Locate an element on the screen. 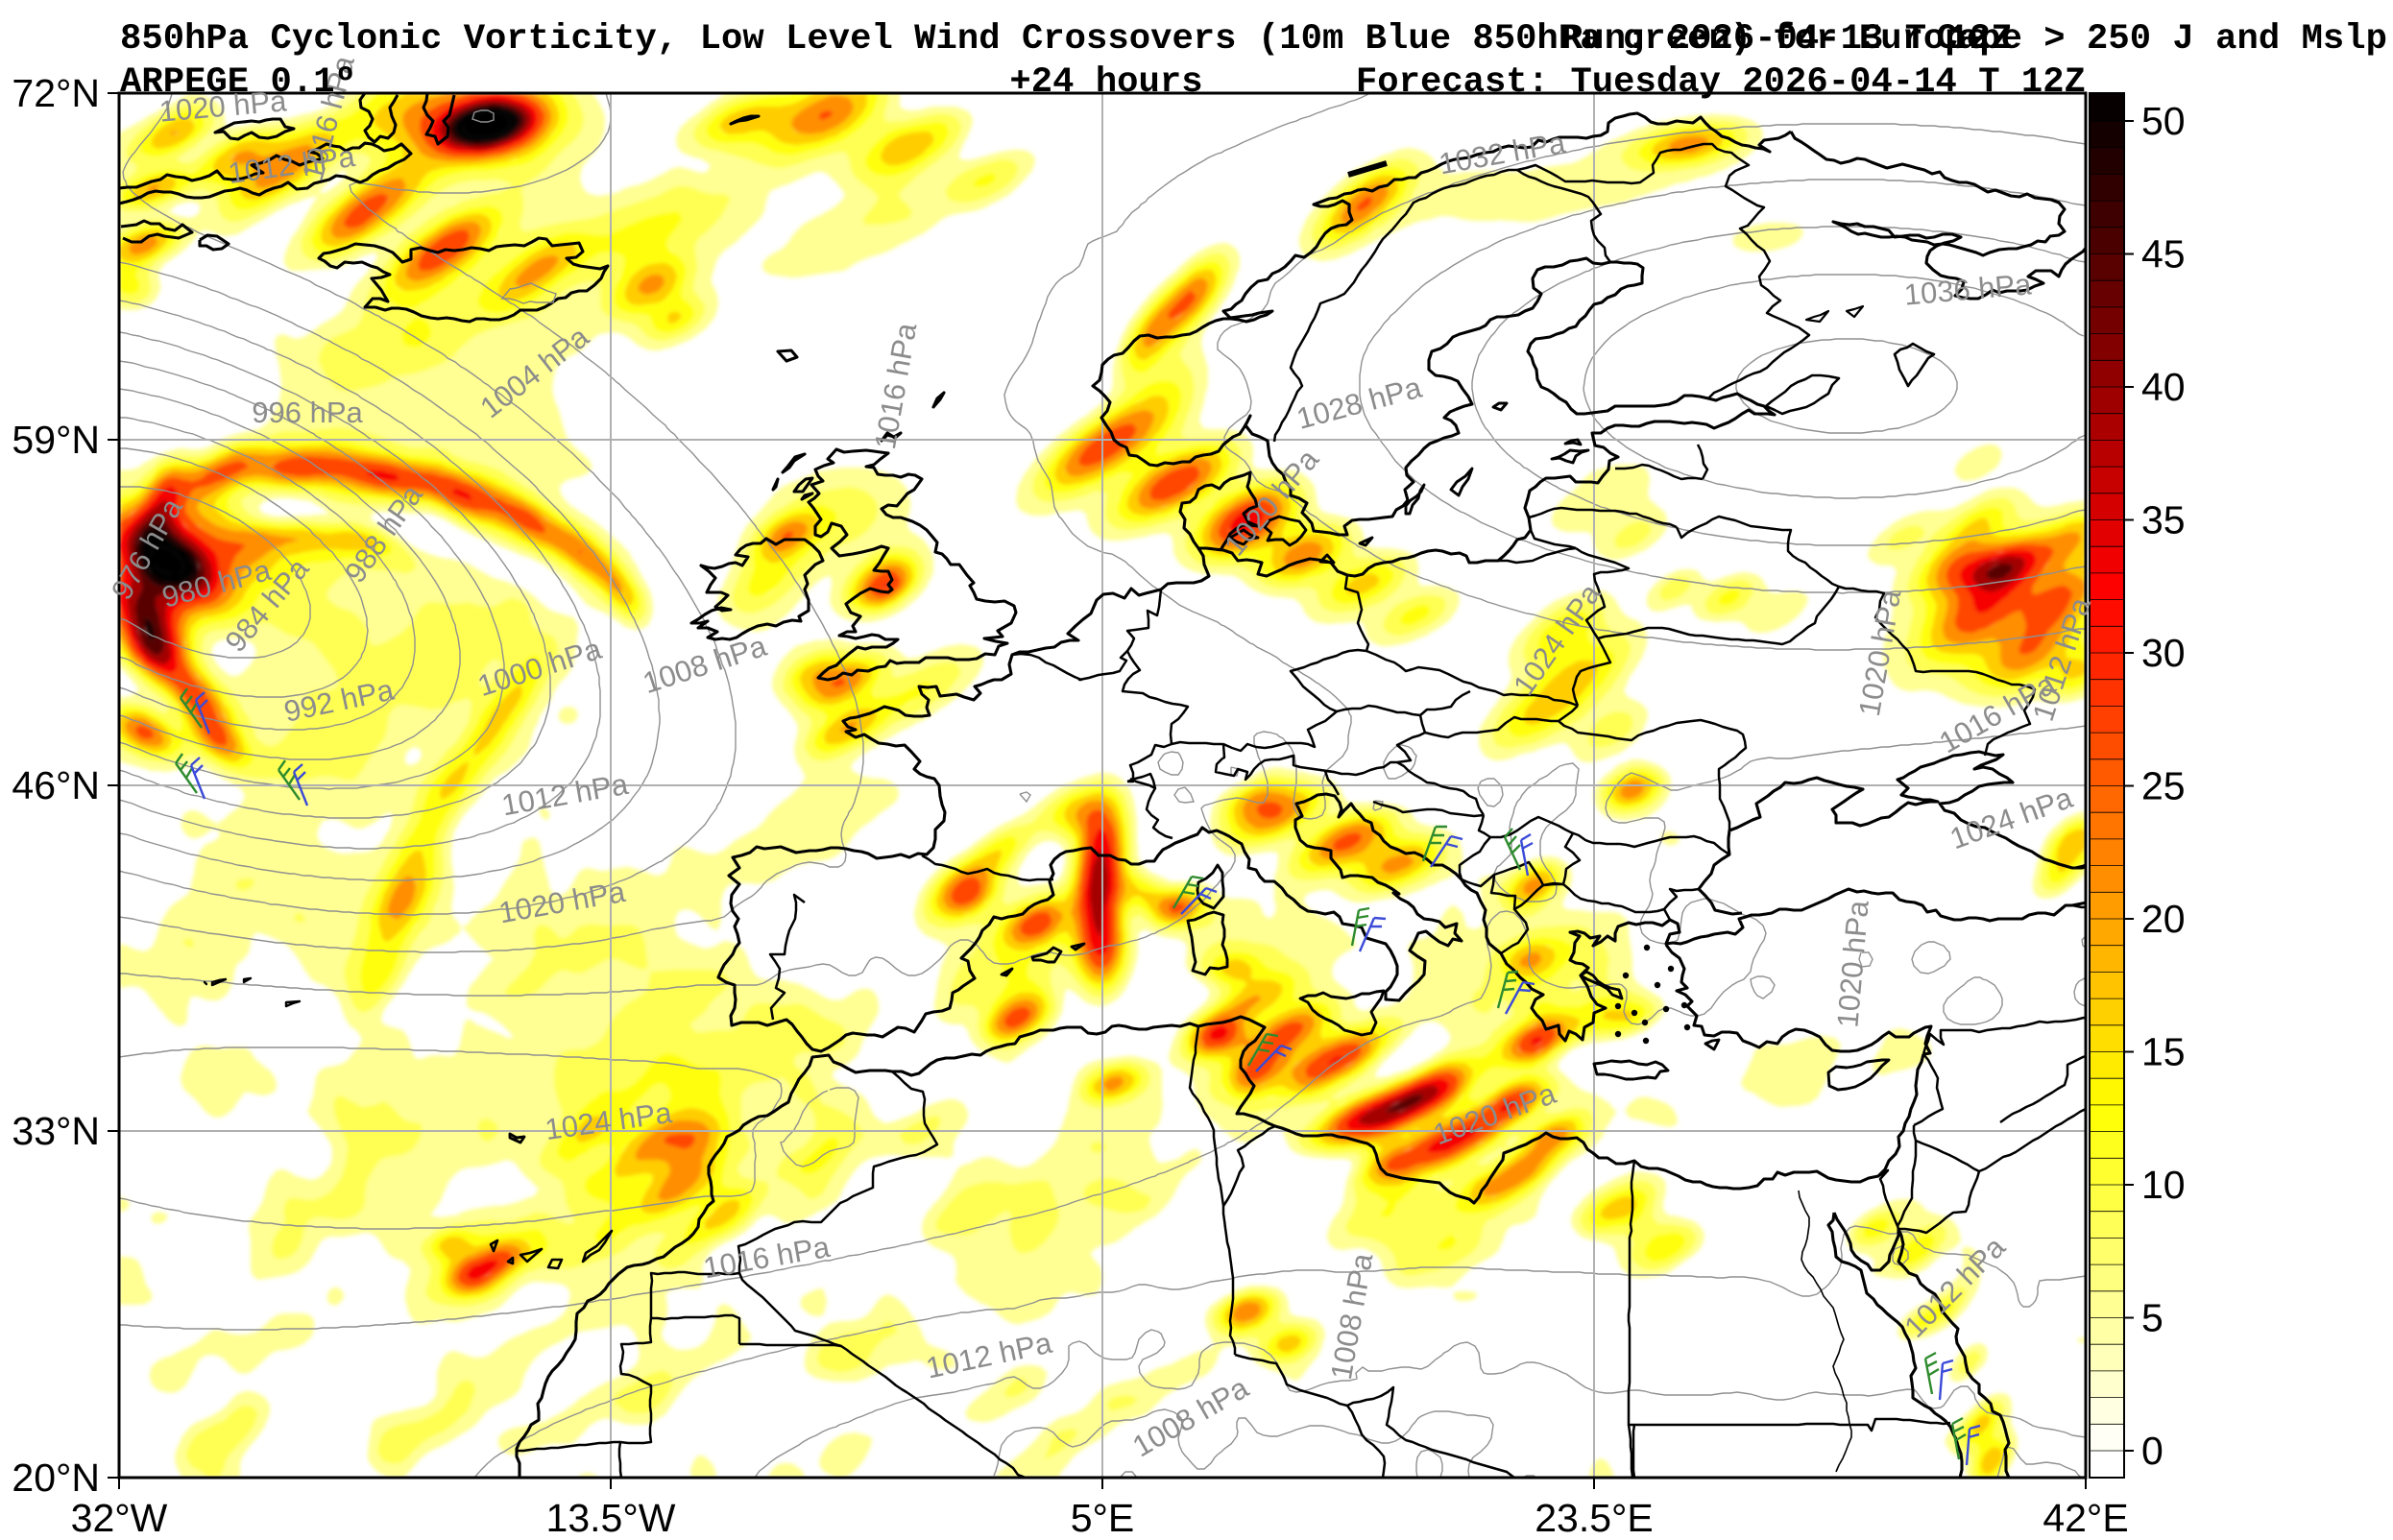  svg-text:Forecast: Tuesday 2026-04-14 T: Forecast: Tuesday 2026-04-14 T 12Z is located at coordinates (1721, 82).